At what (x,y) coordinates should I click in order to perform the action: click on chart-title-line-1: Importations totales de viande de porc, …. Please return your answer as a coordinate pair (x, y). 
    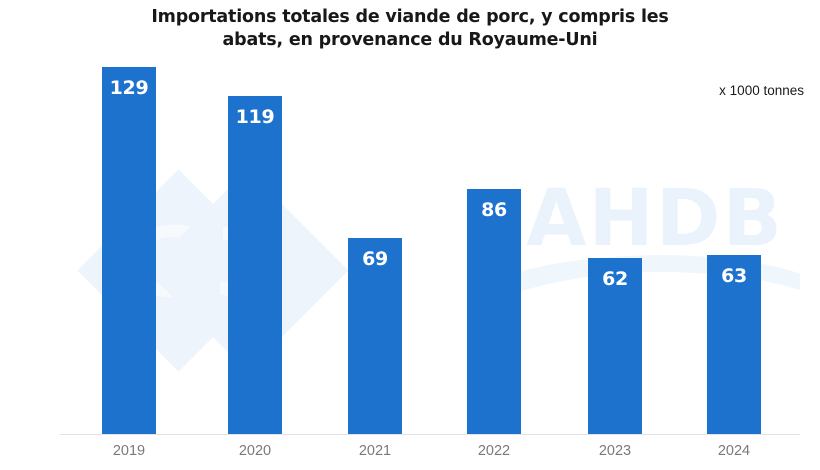
    Looking at the image, I should click on (410, 17).